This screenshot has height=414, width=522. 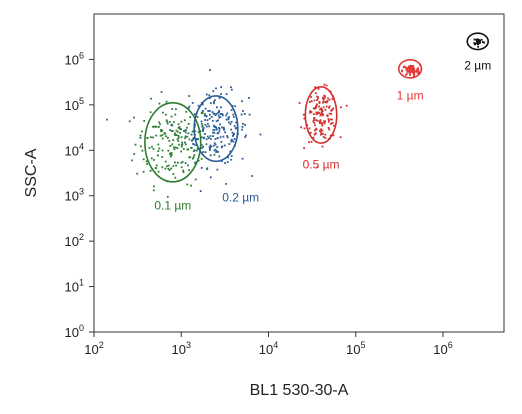 What do you see at coordinates (74, 286) in the screenshot?
I see `y-tick-label: 10¹` at bounding box center [74, 286].